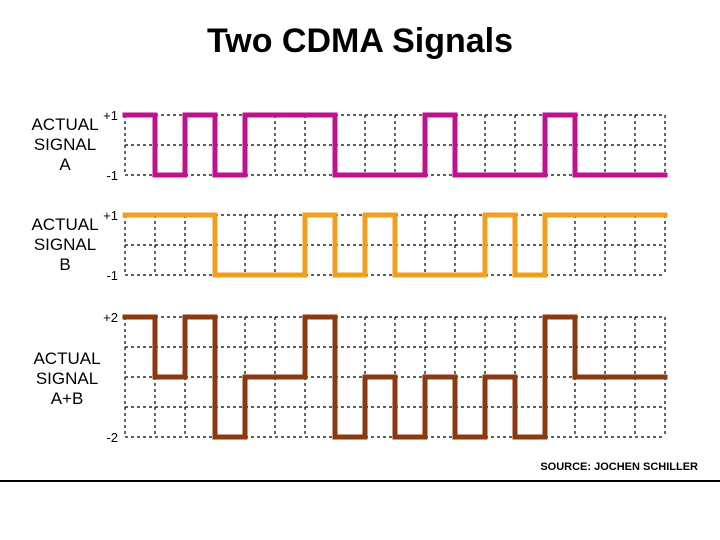  What do you see at coordinates (64, 264) in the screenshot?
I see `signal-label-line: B` at bounding box center [64, 264].